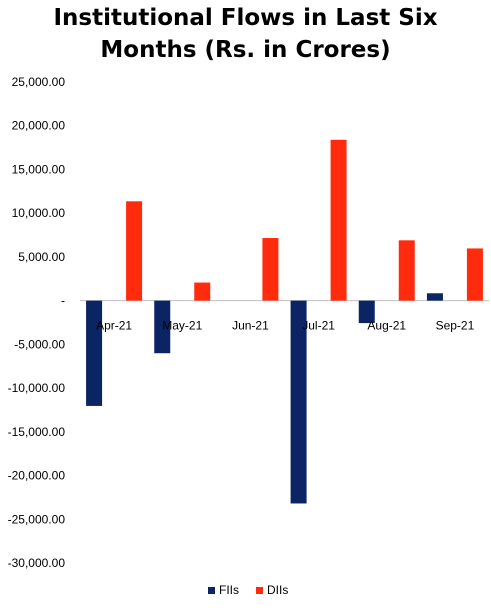 The width and height of the screenshot is (491, 608). Describe the element at coordinates (114, 326) in the screenshot. I see `x-category-label: Apr-21` at that location.